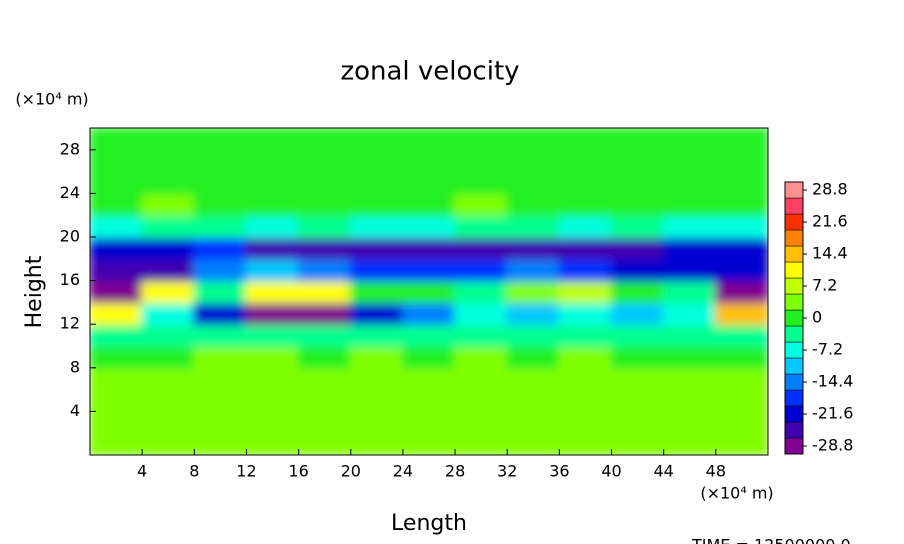 Image resolution: width=904 pixels, height=544 pixels. Describe the element at coordinates (507, 471) in the screenshot. I see `x-tick-label: 32` at that location.